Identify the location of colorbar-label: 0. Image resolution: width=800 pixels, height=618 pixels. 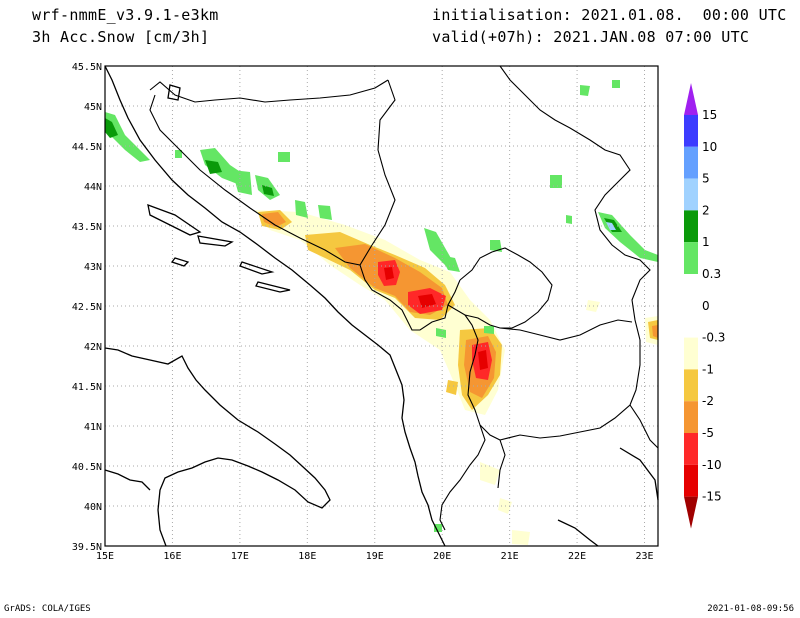
(706, 306).